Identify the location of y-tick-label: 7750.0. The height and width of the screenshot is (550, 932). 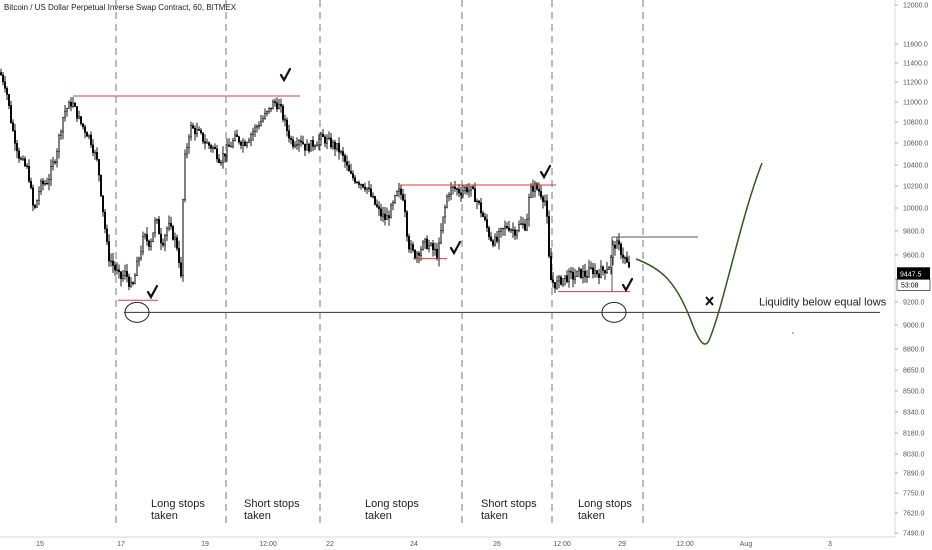
(914, 494).